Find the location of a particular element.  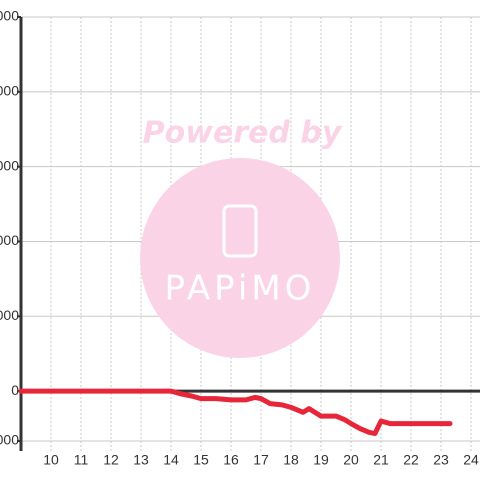

x-tick-label: 17 is located at coordinates (261, 460).